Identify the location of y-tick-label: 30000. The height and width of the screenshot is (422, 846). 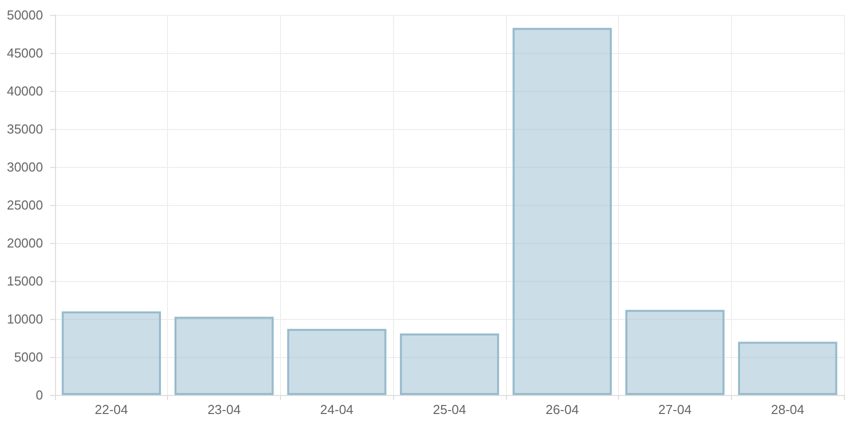
(24, 167).